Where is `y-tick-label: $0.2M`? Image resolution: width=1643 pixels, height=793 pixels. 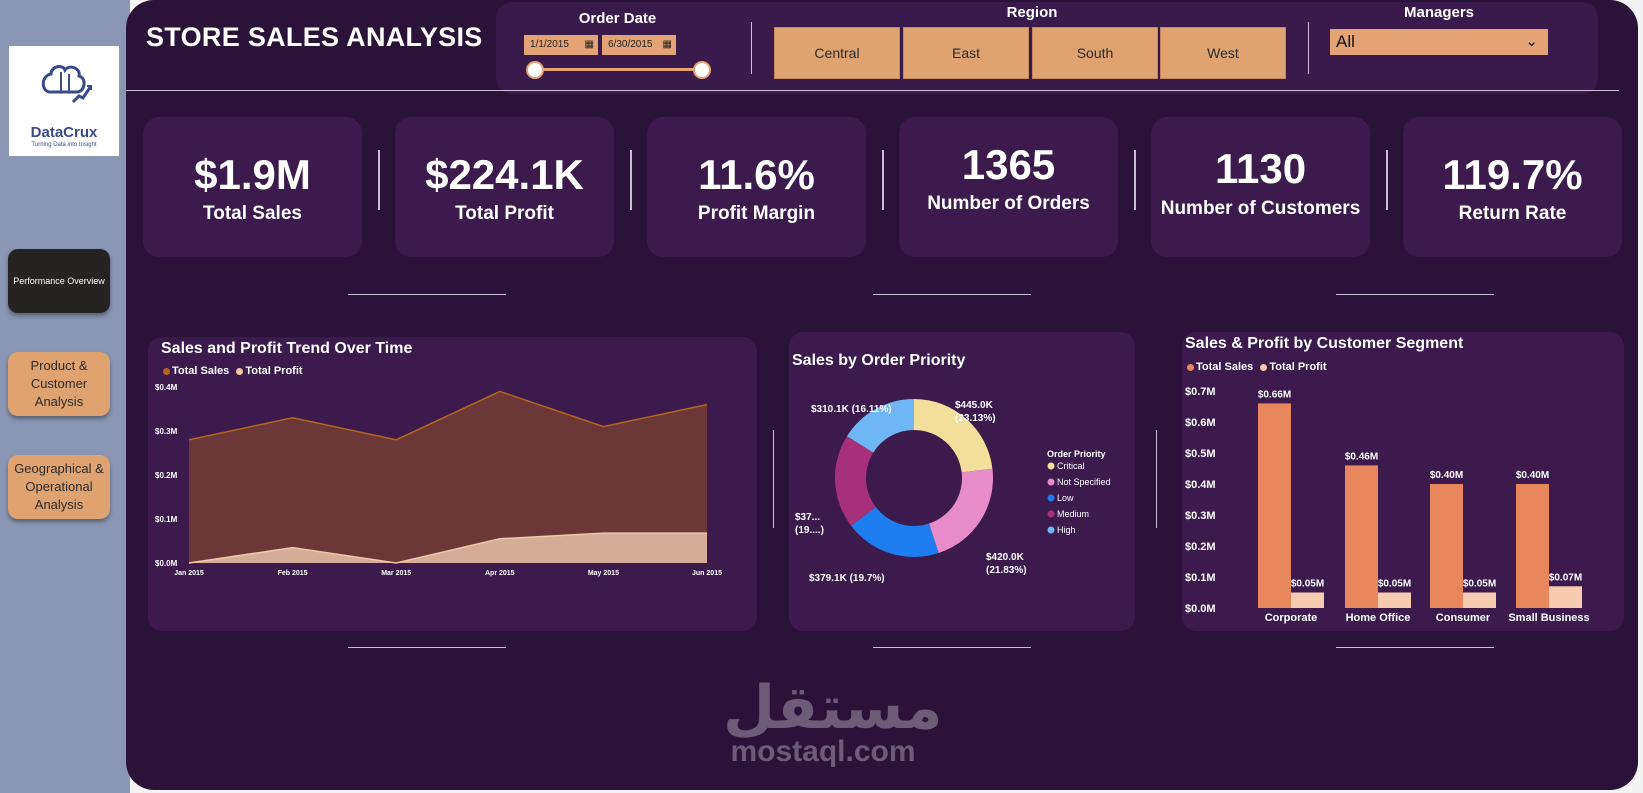
y-tick-label: $0.2M is located at coordinates (1200, 547).